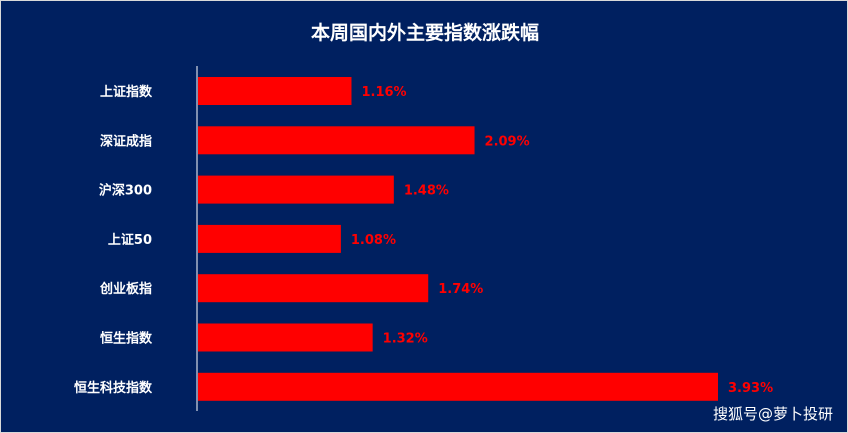  What do you see at coordinates (750, 388) in the screenshot?
I see `data-label: 3.93%` at bounding box center [750, 388].